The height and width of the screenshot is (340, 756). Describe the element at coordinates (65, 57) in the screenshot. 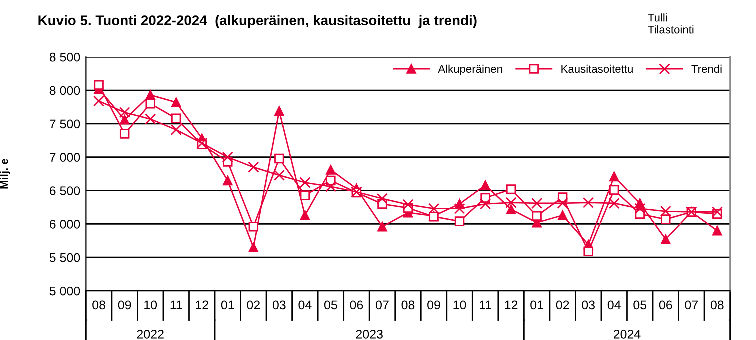

I see `y-tick-label: 8 500` at that location.